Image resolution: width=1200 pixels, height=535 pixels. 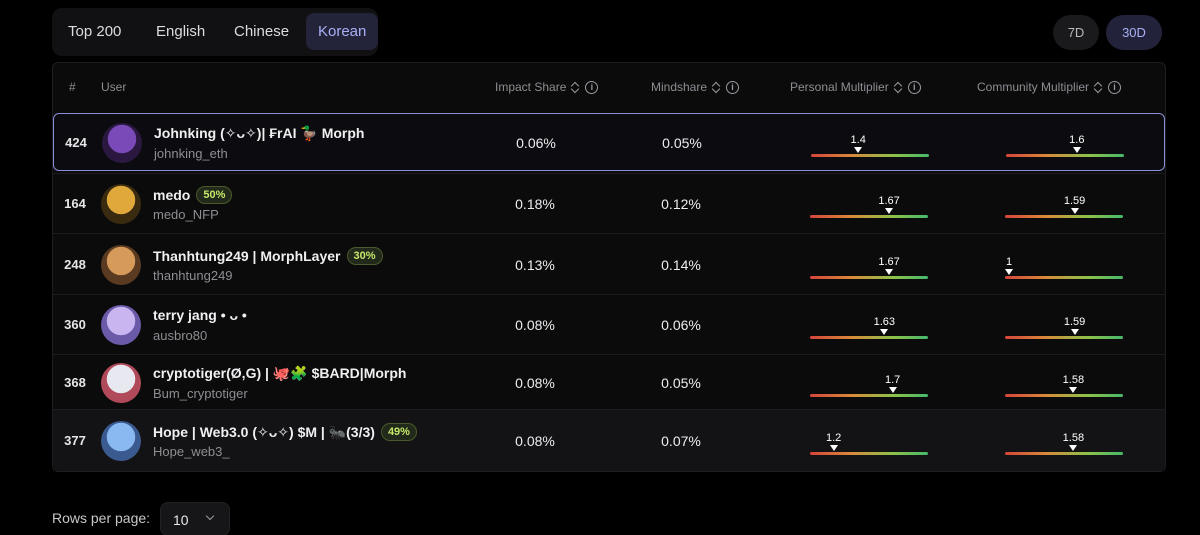 I want to click on col-user: User, so click(x=113, y=87).